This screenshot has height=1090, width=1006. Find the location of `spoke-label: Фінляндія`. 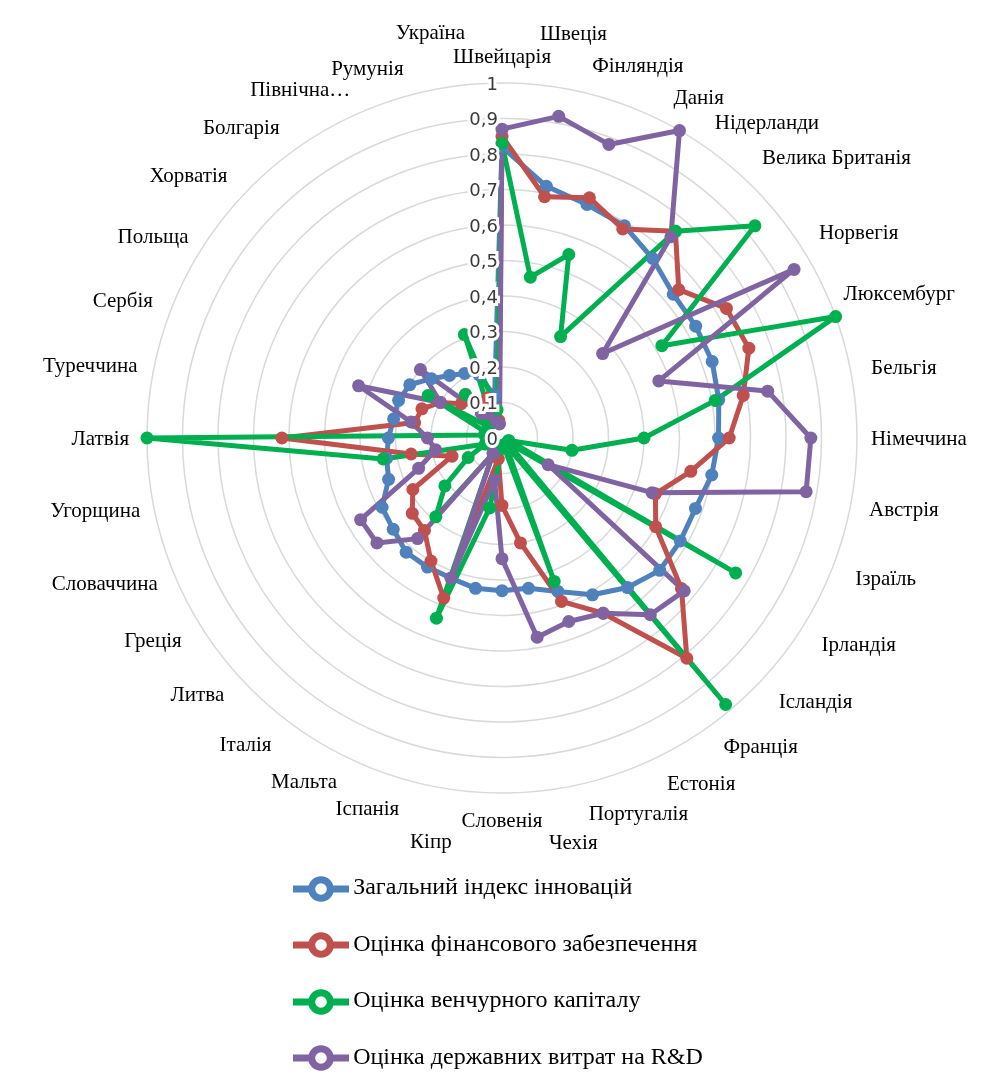

spoke-label: Фінляндія is located at coordinates (638, 64).